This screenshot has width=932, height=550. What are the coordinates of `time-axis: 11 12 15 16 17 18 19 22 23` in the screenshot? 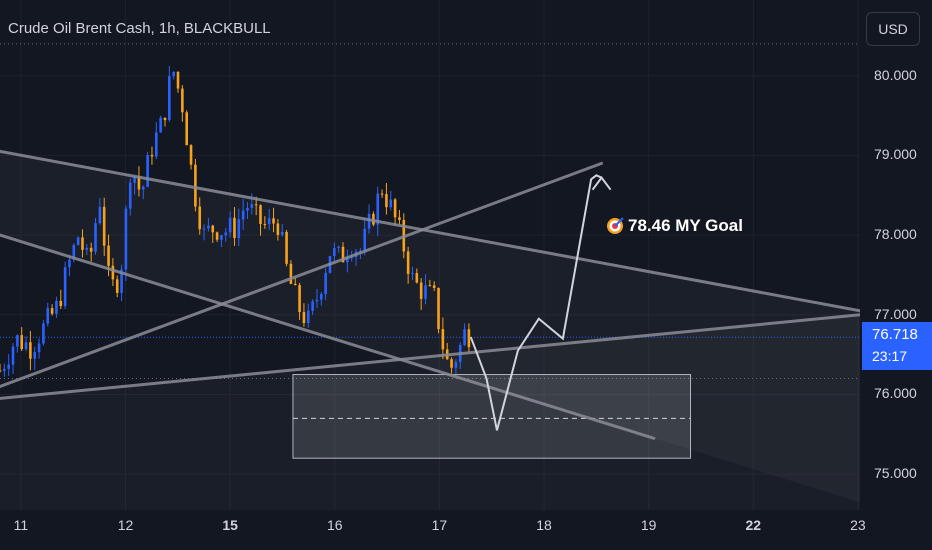 It's located at (433, 530).